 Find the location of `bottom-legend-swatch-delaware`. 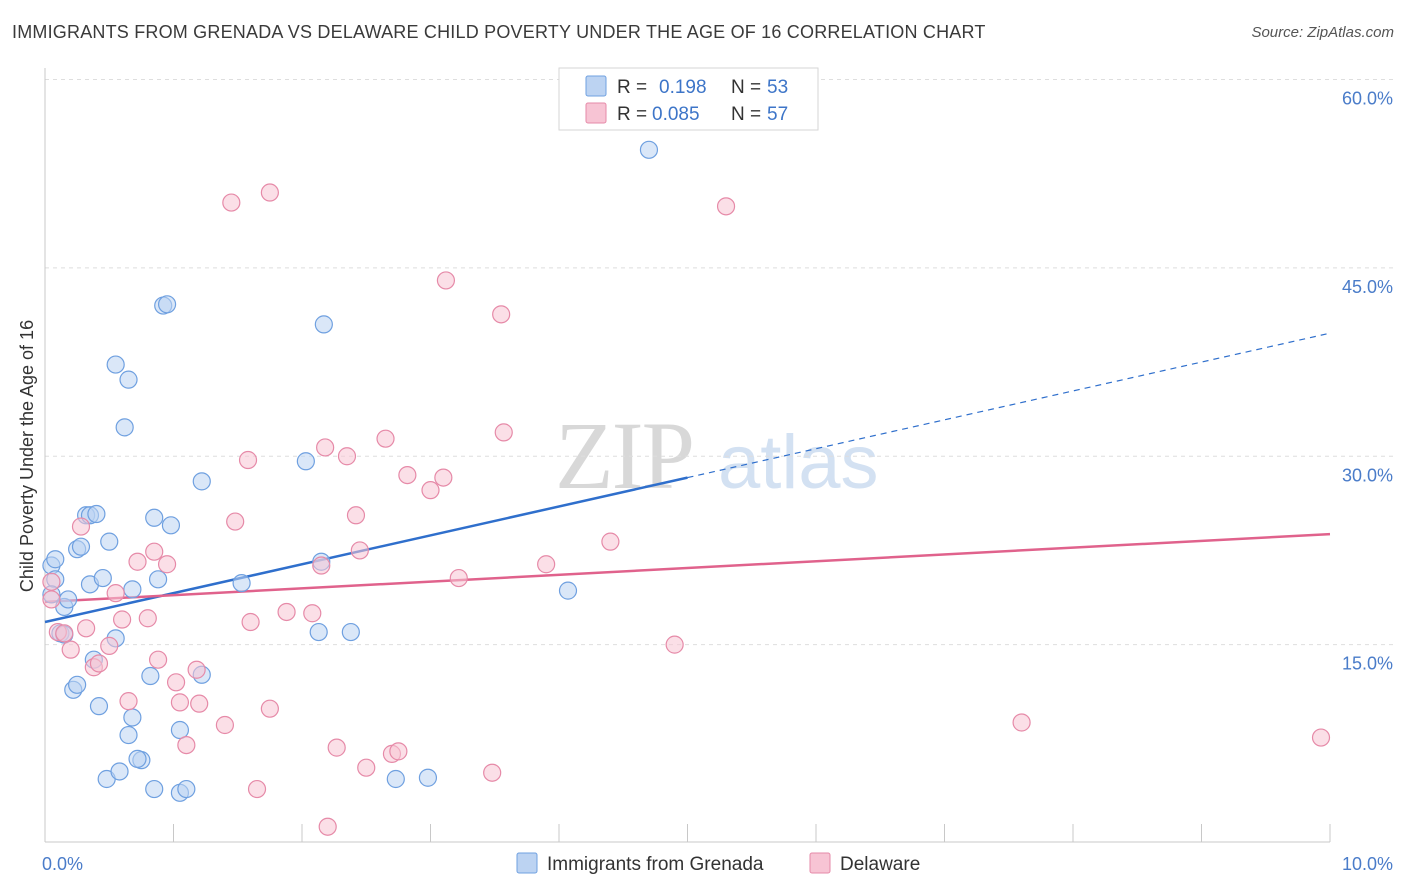

bottom-legend-swatch-delaware is located at coordinates (820, 863).